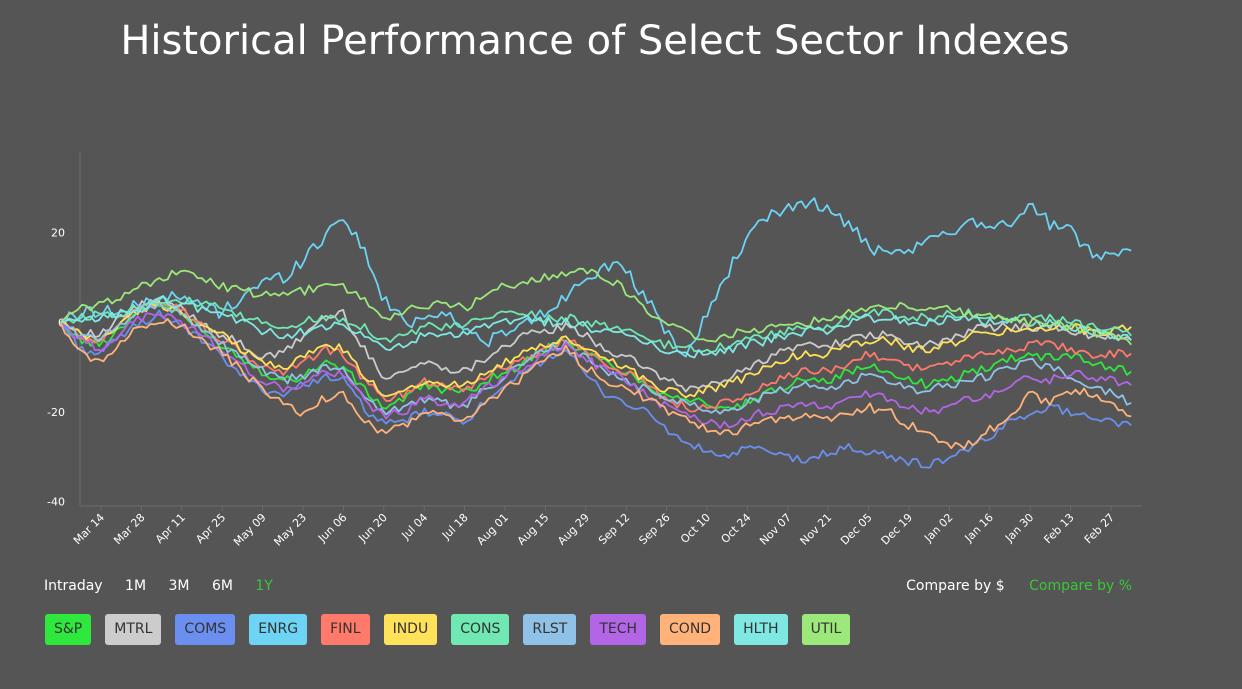 The height and width of the screenshot is (689, 1242). Describe the element at coordinates (278, 629) in the screenshot. I see `legend-item-enrg: ENRG` at that location.